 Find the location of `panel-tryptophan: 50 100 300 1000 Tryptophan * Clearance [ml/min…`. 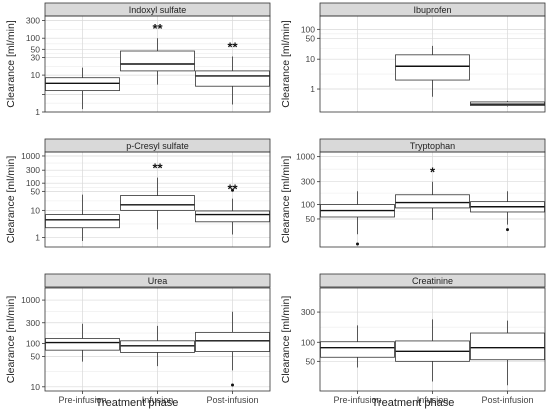

panel-tryptophan: 50 100 300 1000 Tryptophan * Clearance [ml/min… is located at coordinates (413, 193).